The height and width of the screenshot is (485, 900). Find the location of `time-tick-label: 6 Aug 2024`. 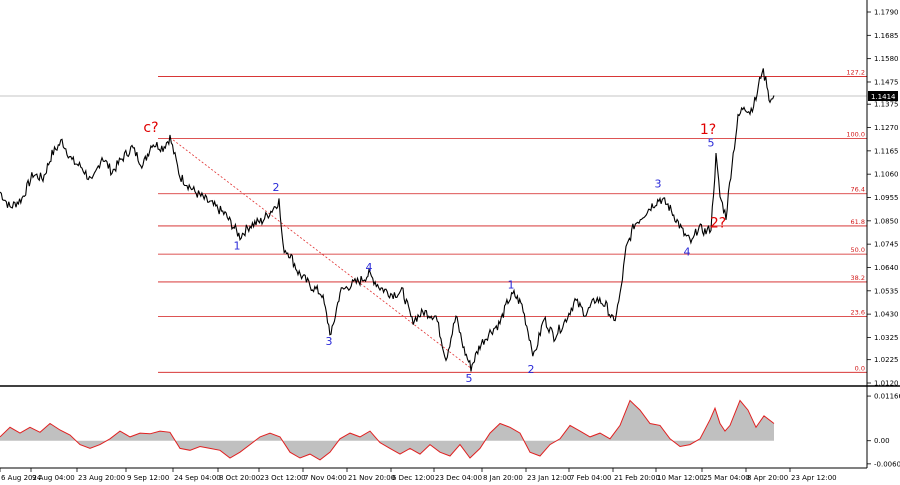

time-tick-label: 6 Aug 2024 is located at coordinates (21, 478).